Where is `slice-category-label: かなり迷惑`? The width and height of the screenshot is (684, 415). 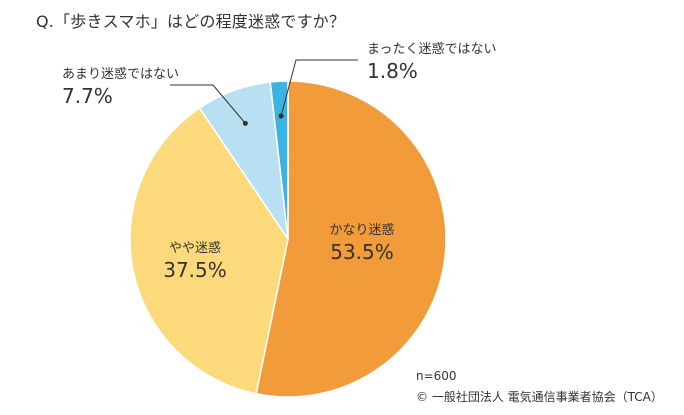
slice-category-label: かなり迷惑 is located at coordinates (362, 230).